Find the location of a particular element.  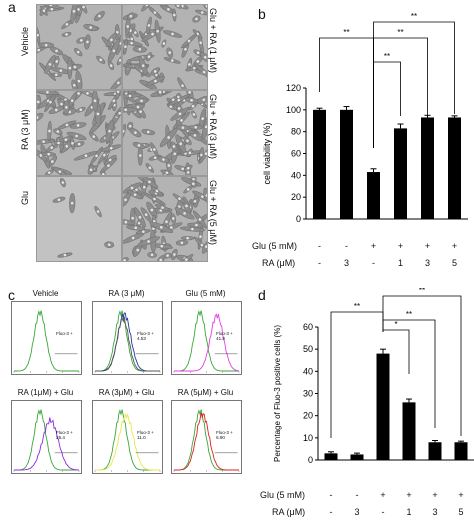

flow-histogram: Fluo-3 + is located at coordinates (46, 338).